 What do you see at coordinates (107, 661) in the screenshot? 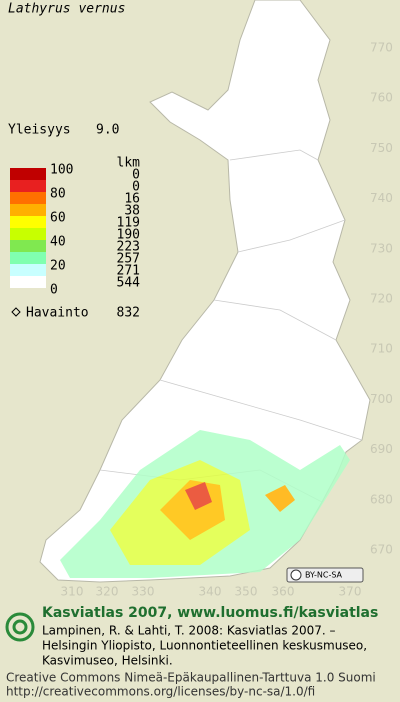
I see `citation-line: Kasvimuseo, Helsinki.` at bounding box center [107, 661].